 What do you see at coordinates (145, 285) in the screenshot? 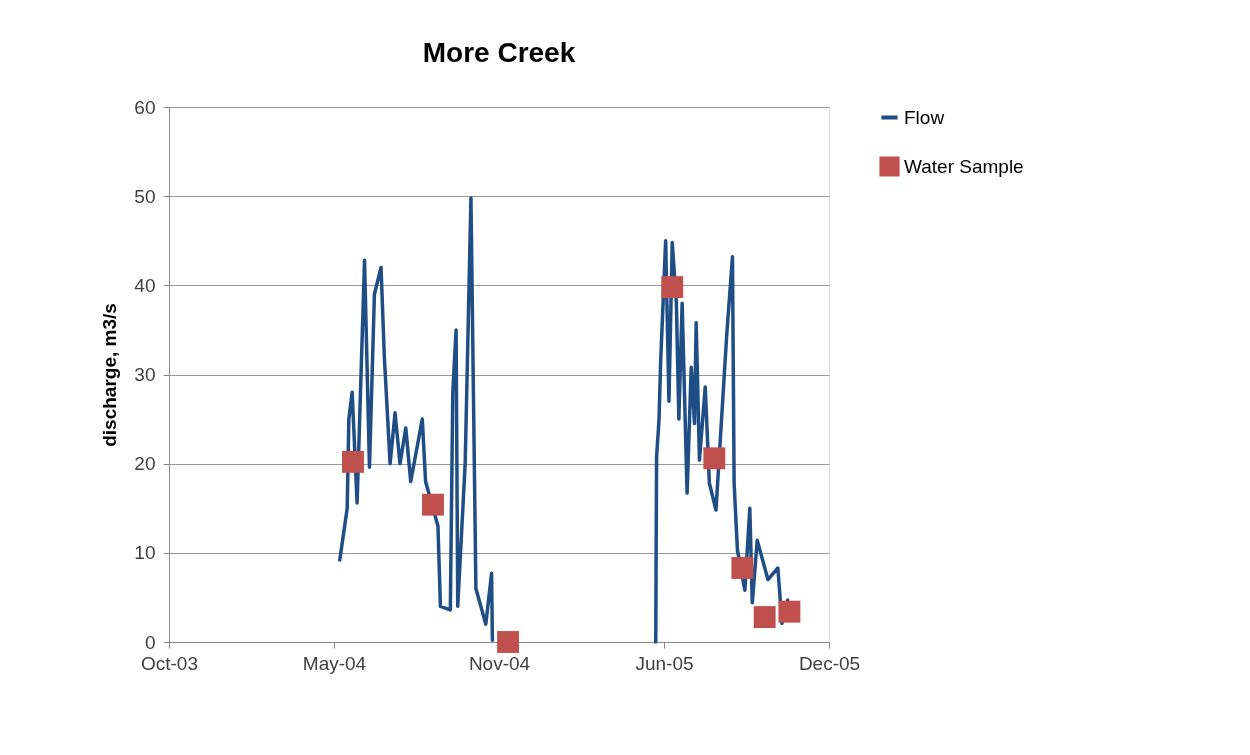
I see `y-tick-label: 40` at bounding box center [145, 285].